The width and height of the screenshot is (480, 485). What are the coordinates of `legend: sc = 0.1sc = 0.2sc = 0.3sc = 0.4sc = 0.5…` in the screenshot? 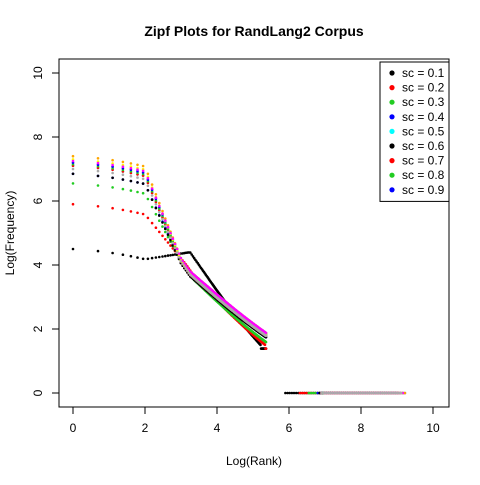 It's located at (414, 131).